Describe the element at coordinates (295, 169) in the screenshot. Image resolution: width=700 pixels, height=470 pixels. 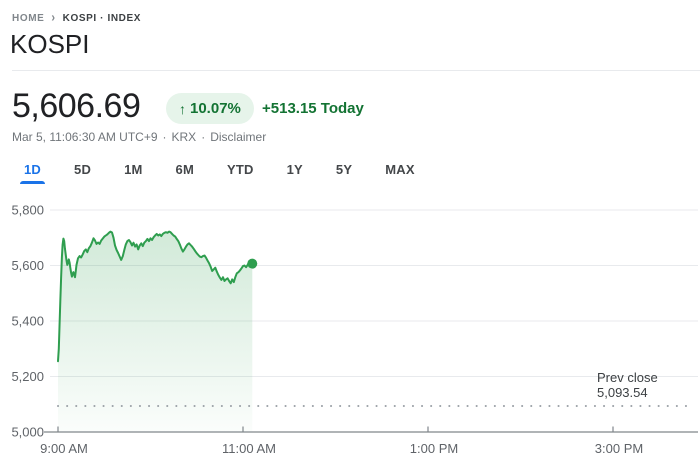
I see `tab-1y: 1Y` at that location.